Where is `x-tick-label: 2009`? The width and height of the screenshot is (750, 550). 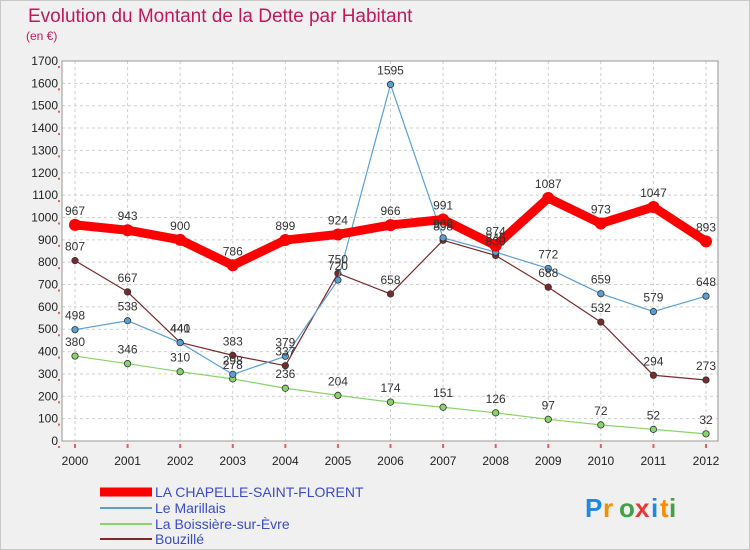 x-tick-label: 2009 is located at coordinates (548, 461).